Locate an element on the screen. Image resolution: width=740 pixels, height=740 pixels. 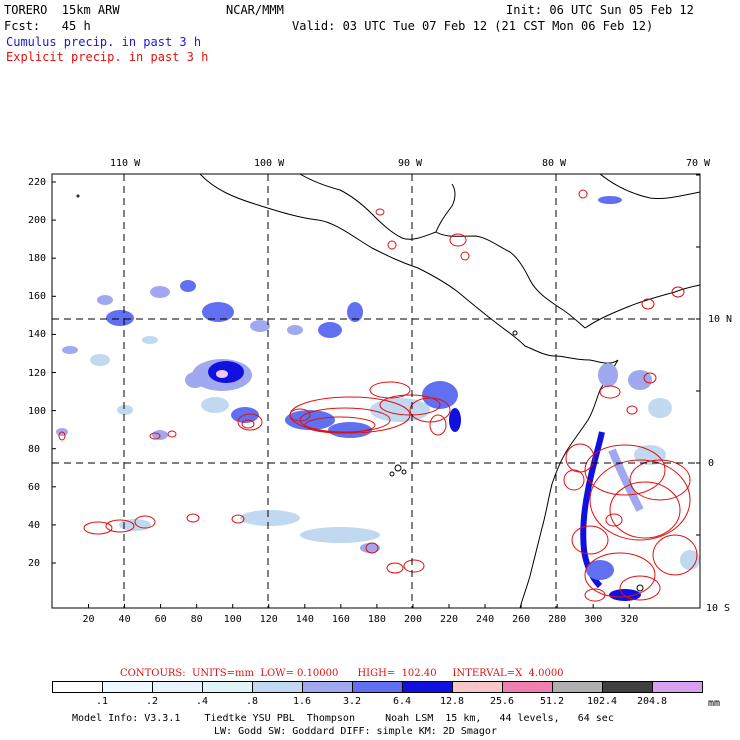
colorbar-label: .2 is located at coordinates (152, 701).